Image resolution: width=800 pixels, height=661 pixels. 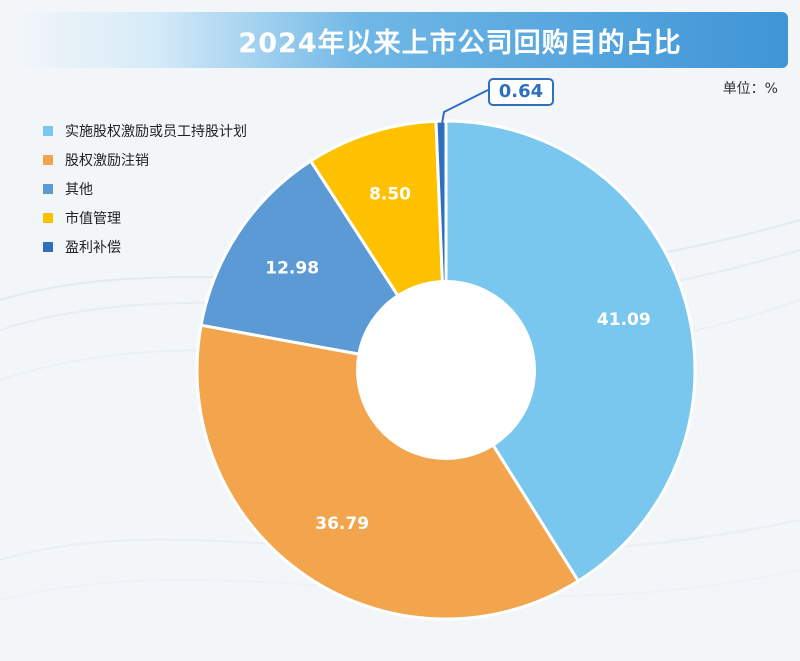 What do you see at coordinates (624, 320) in the screenshot?
I see `slice-value-label: 41.09` at bounding box center [624, 320].